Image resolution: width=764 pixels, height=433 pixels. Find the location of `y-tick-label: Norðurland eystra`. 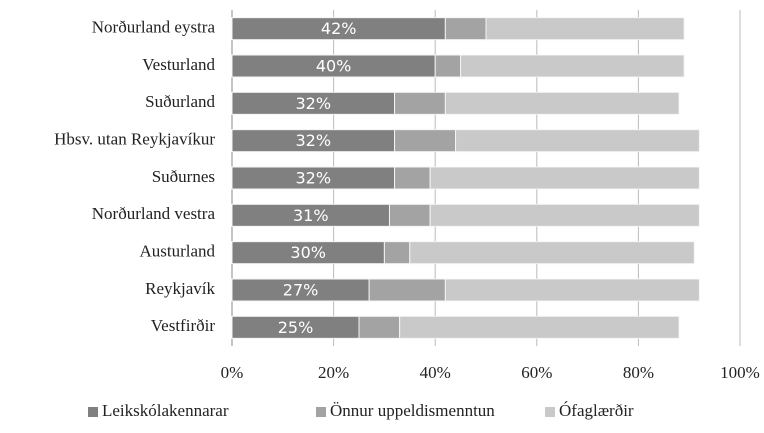

y-tick-label: Norðurland eystra is located at coordinates (154, 27).